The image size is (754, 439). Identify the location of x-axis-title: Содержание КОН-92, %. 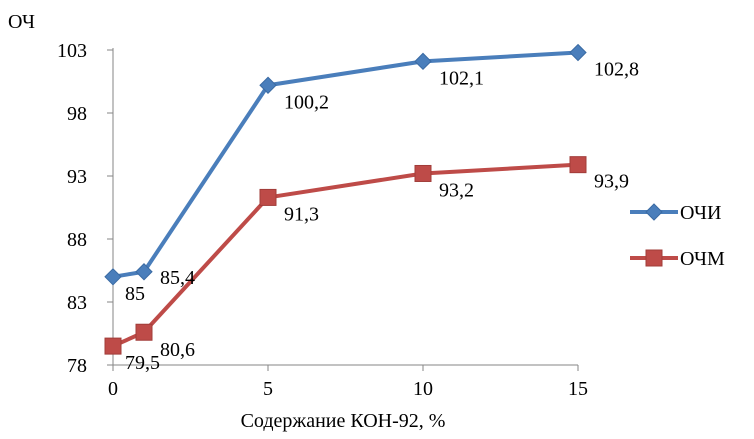
(343, 421).